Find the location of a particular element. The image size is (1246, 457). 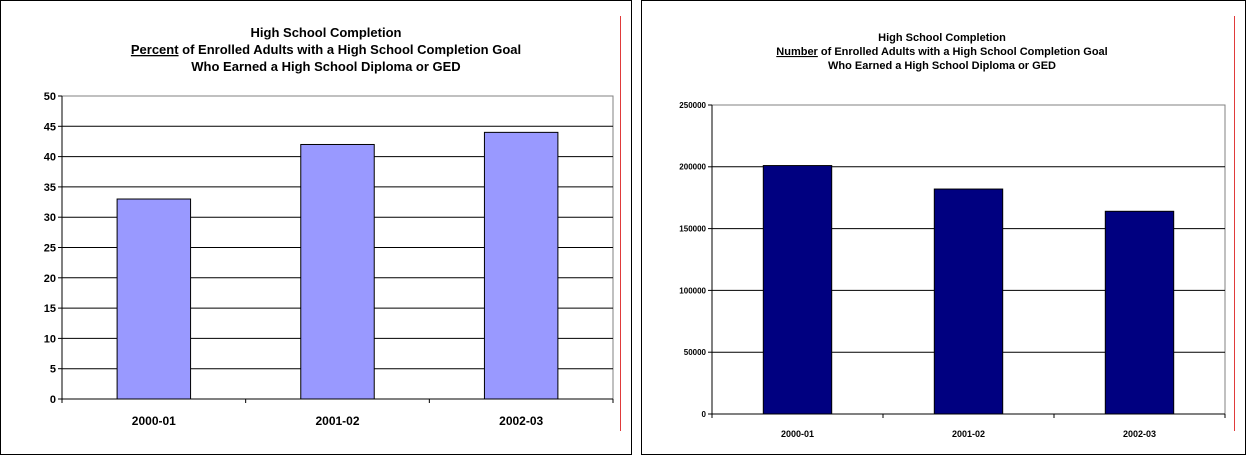

y-tick-label: 15 is located at coordinates (50, 309).